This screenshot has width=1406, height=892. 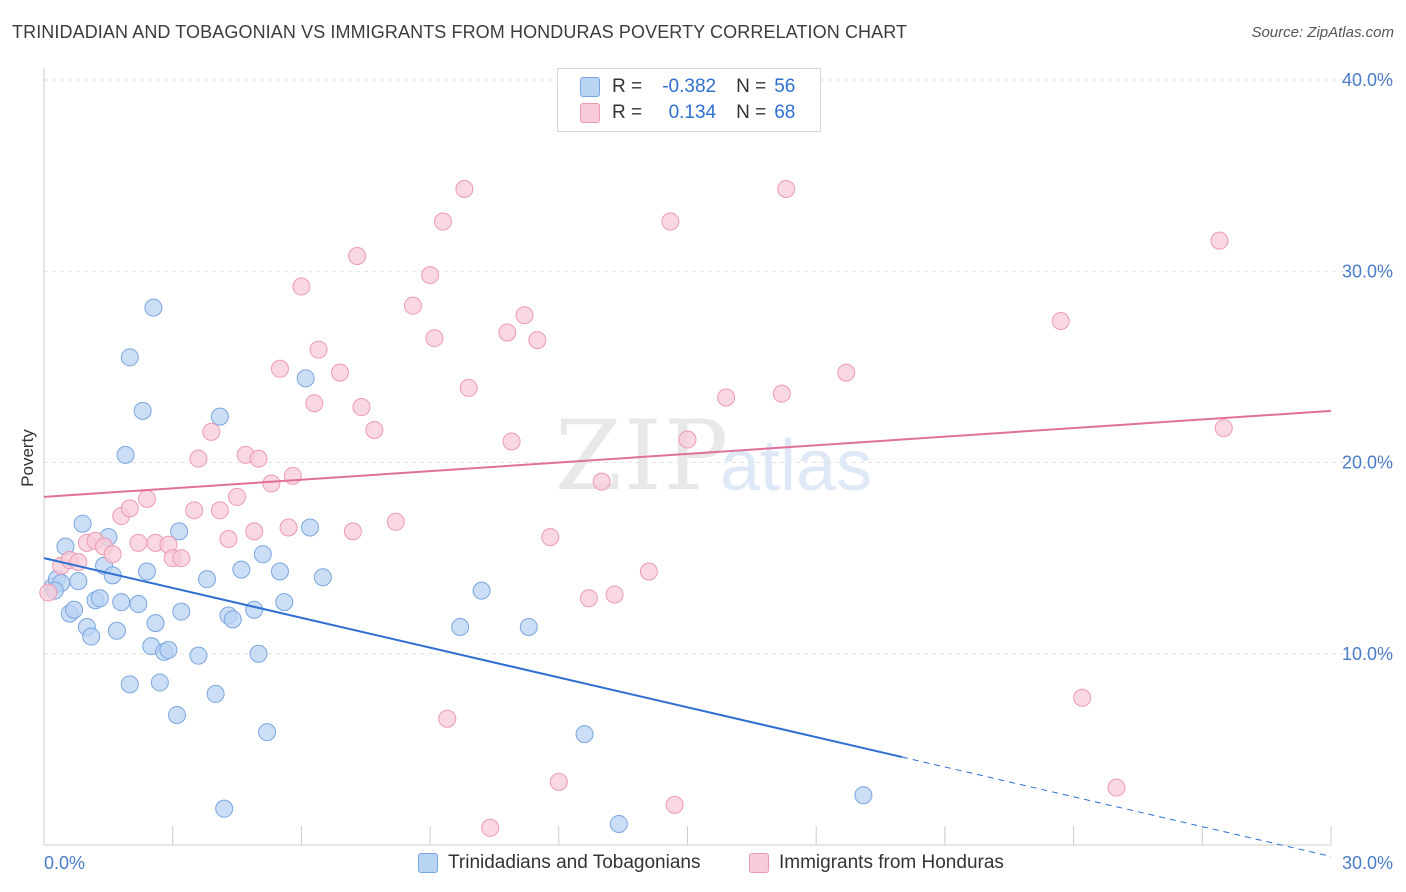 What do you see at coordinates (64, 863) in the screenshot?
I see `x-tick-label: 0.0%` at bounding box center [64, 863].